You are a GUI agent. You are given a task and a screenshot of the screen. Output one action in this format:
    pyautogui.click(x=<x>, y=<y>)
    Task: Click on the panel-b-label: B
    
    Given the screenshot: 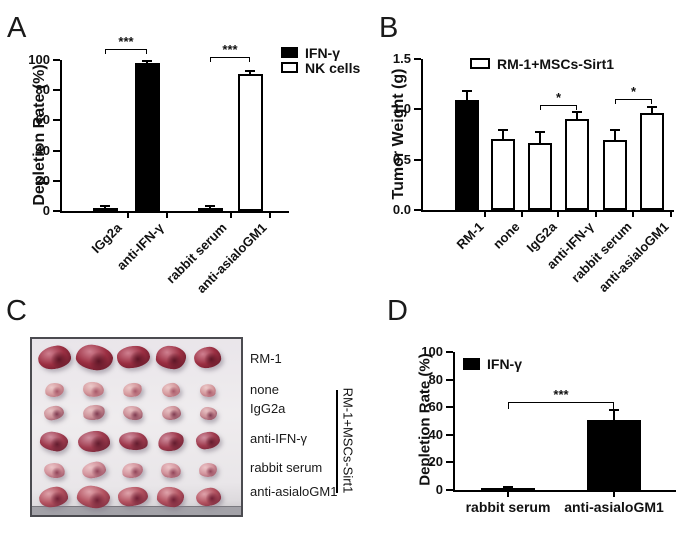 What is the action you would take?
    pyautogui.click(x=389, y=28)
    